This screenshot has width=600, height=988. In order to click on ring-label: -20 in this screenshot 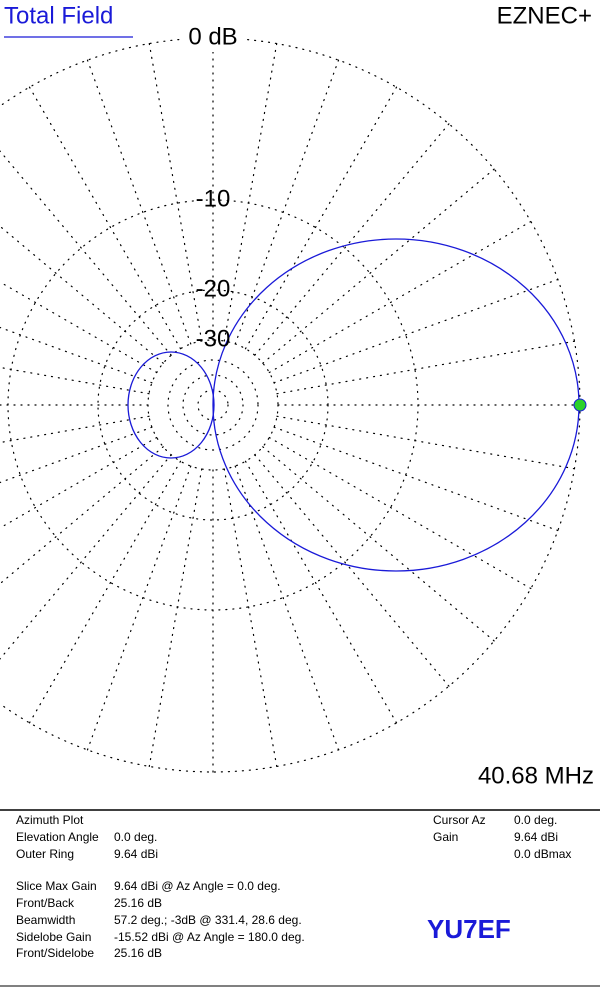, I will do `click(213, 288)`.